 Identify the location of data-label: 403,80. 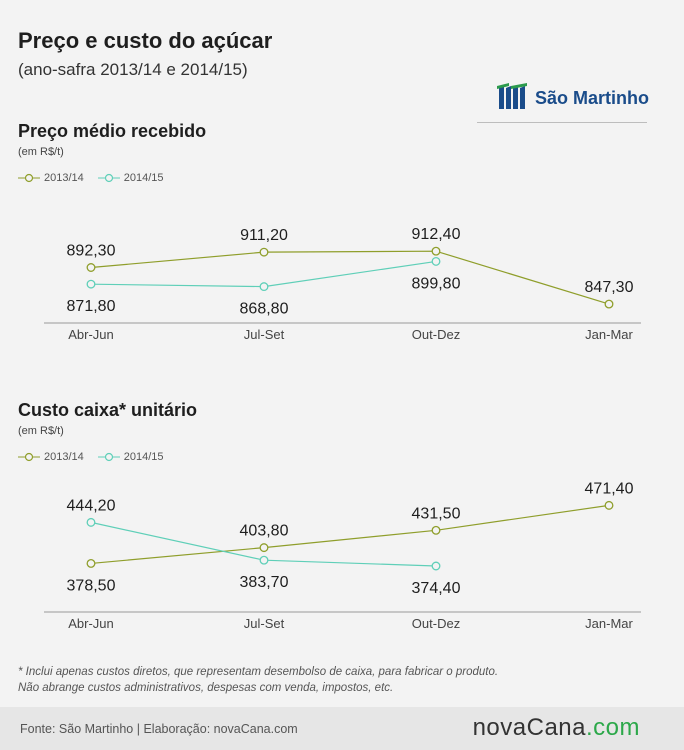
(264, 531).